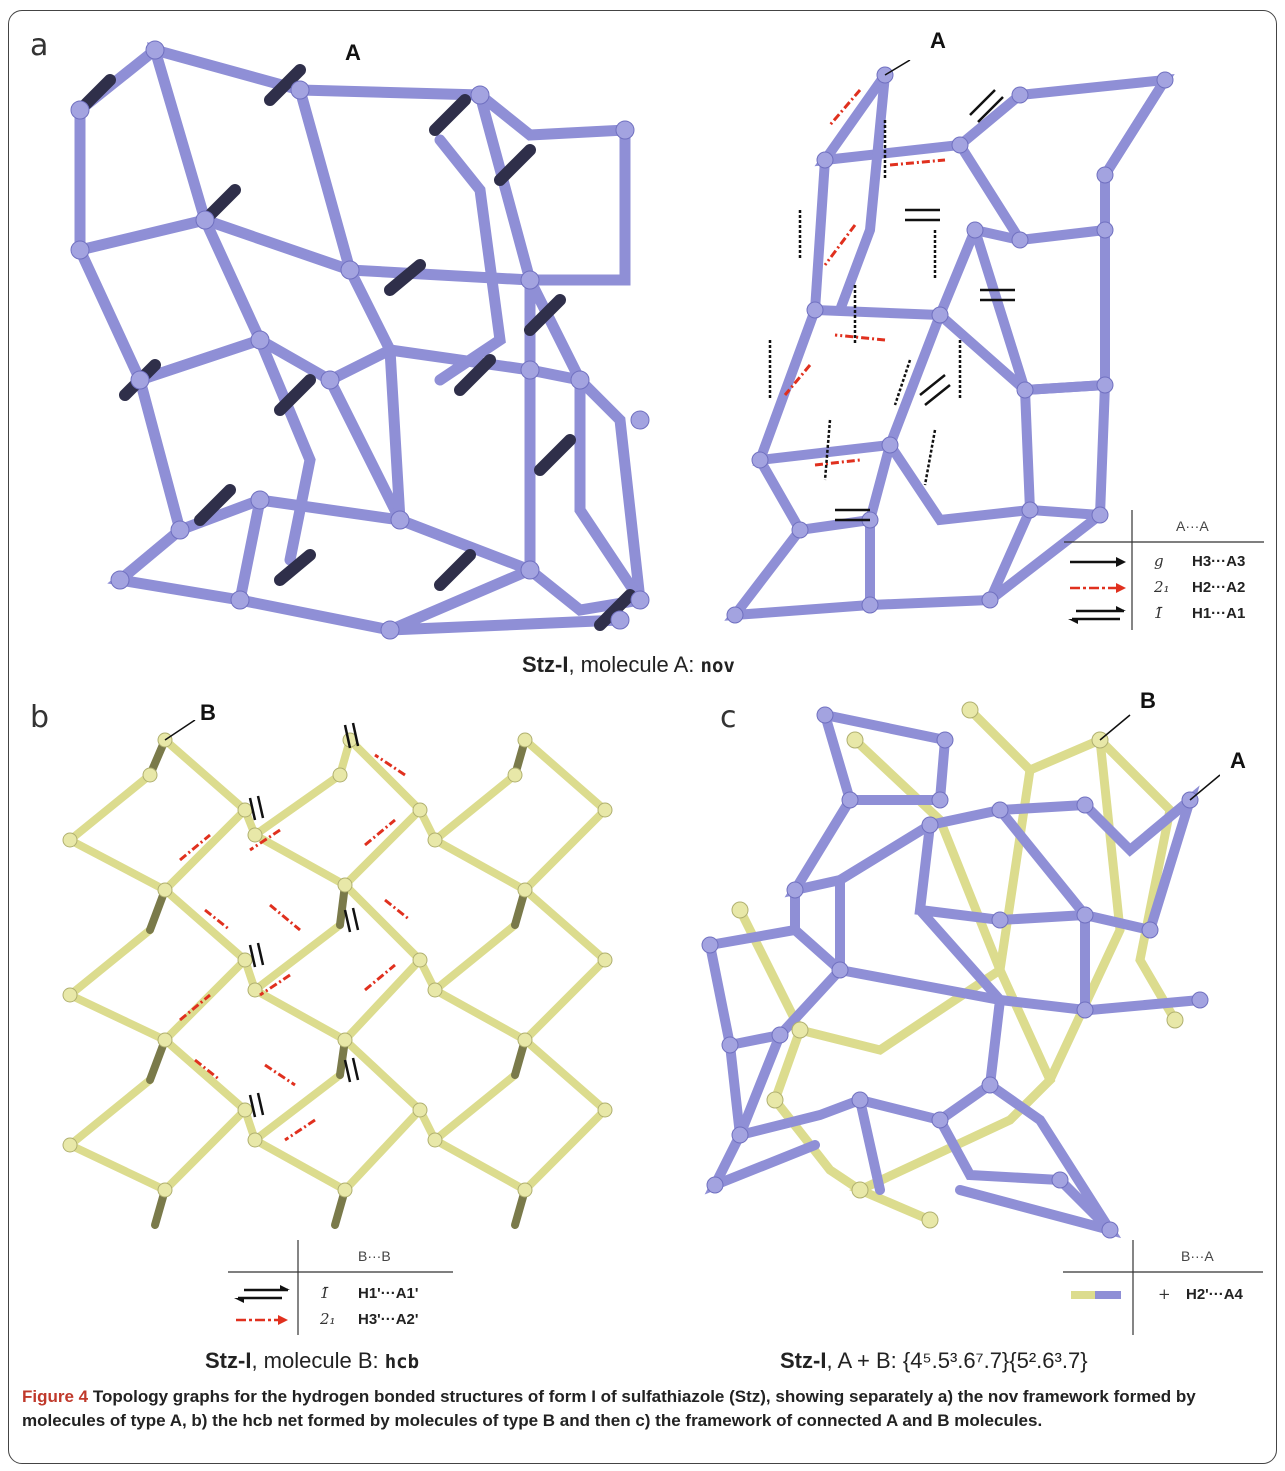  I want to click on nov-net-right, so click(949, 342).